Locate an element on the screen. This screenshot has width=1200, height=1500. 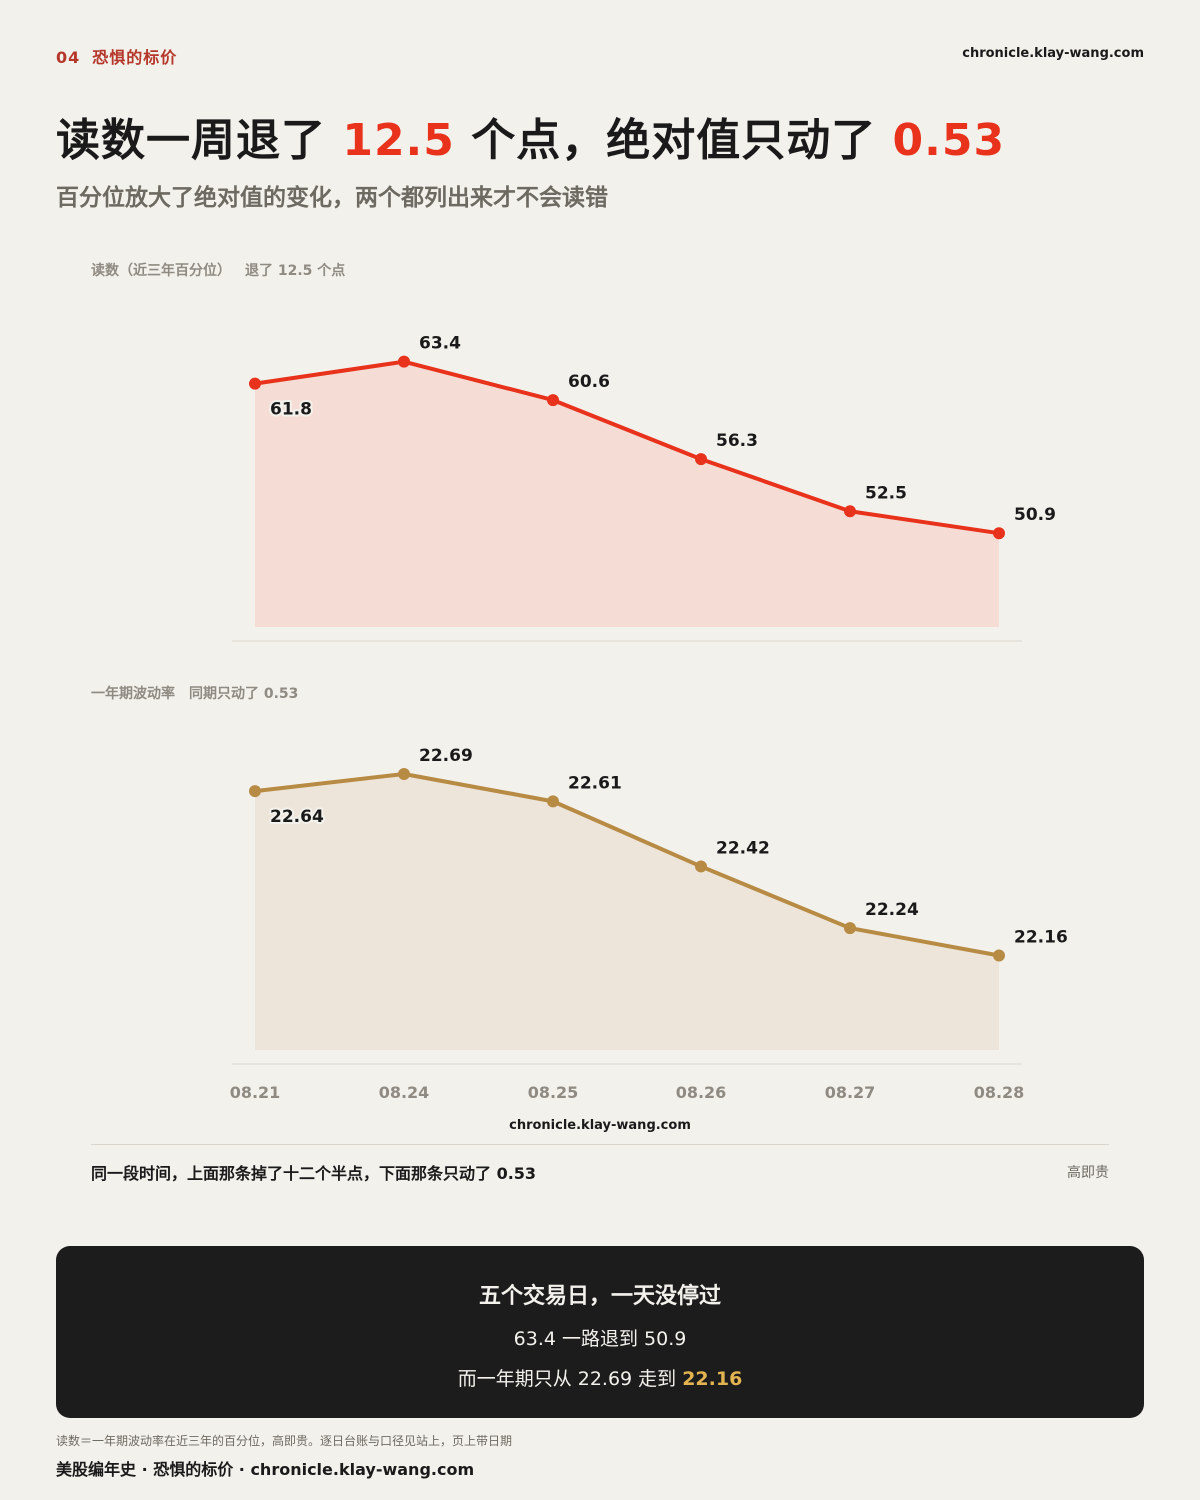
summary-line1: 63.4 一路退到 50.9 is located at coordinates (600, 1339).